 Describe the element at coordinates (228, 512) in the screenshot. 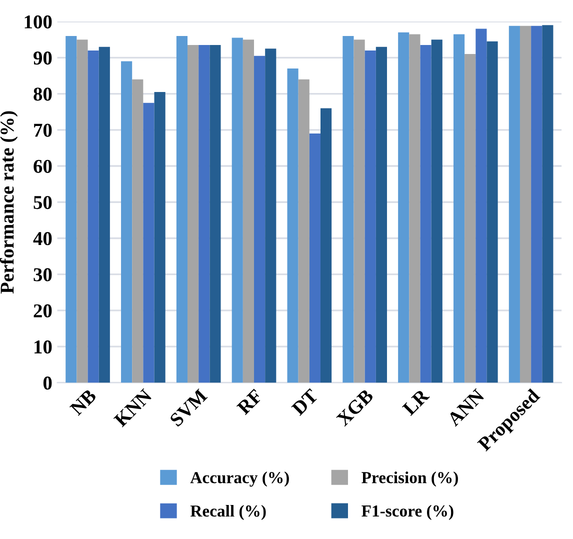

I see `legend-label: Recall (%)` at that location.